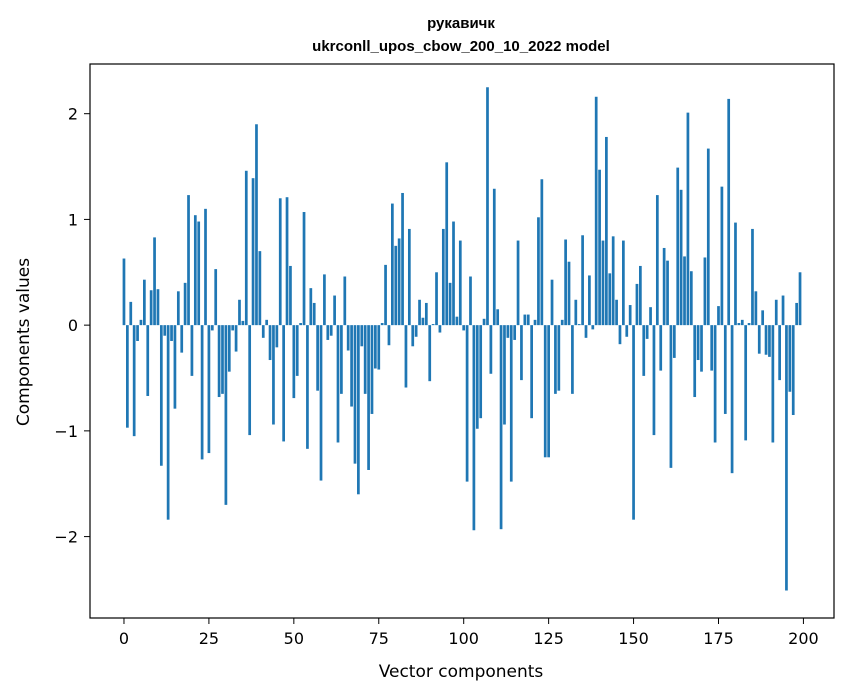  What do you see at coordinates (803, 638) in the screenshot?
I see `x-tick-label: 200` at bounding box center [803, 638].